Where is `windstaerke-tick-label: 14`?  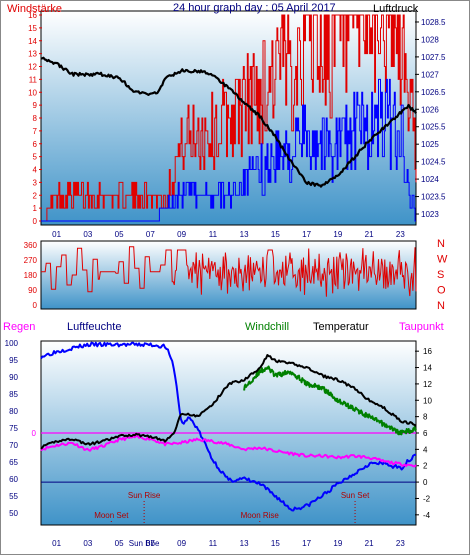
windstaerke-tick-label: 14 is located at coordinates (32, 41).